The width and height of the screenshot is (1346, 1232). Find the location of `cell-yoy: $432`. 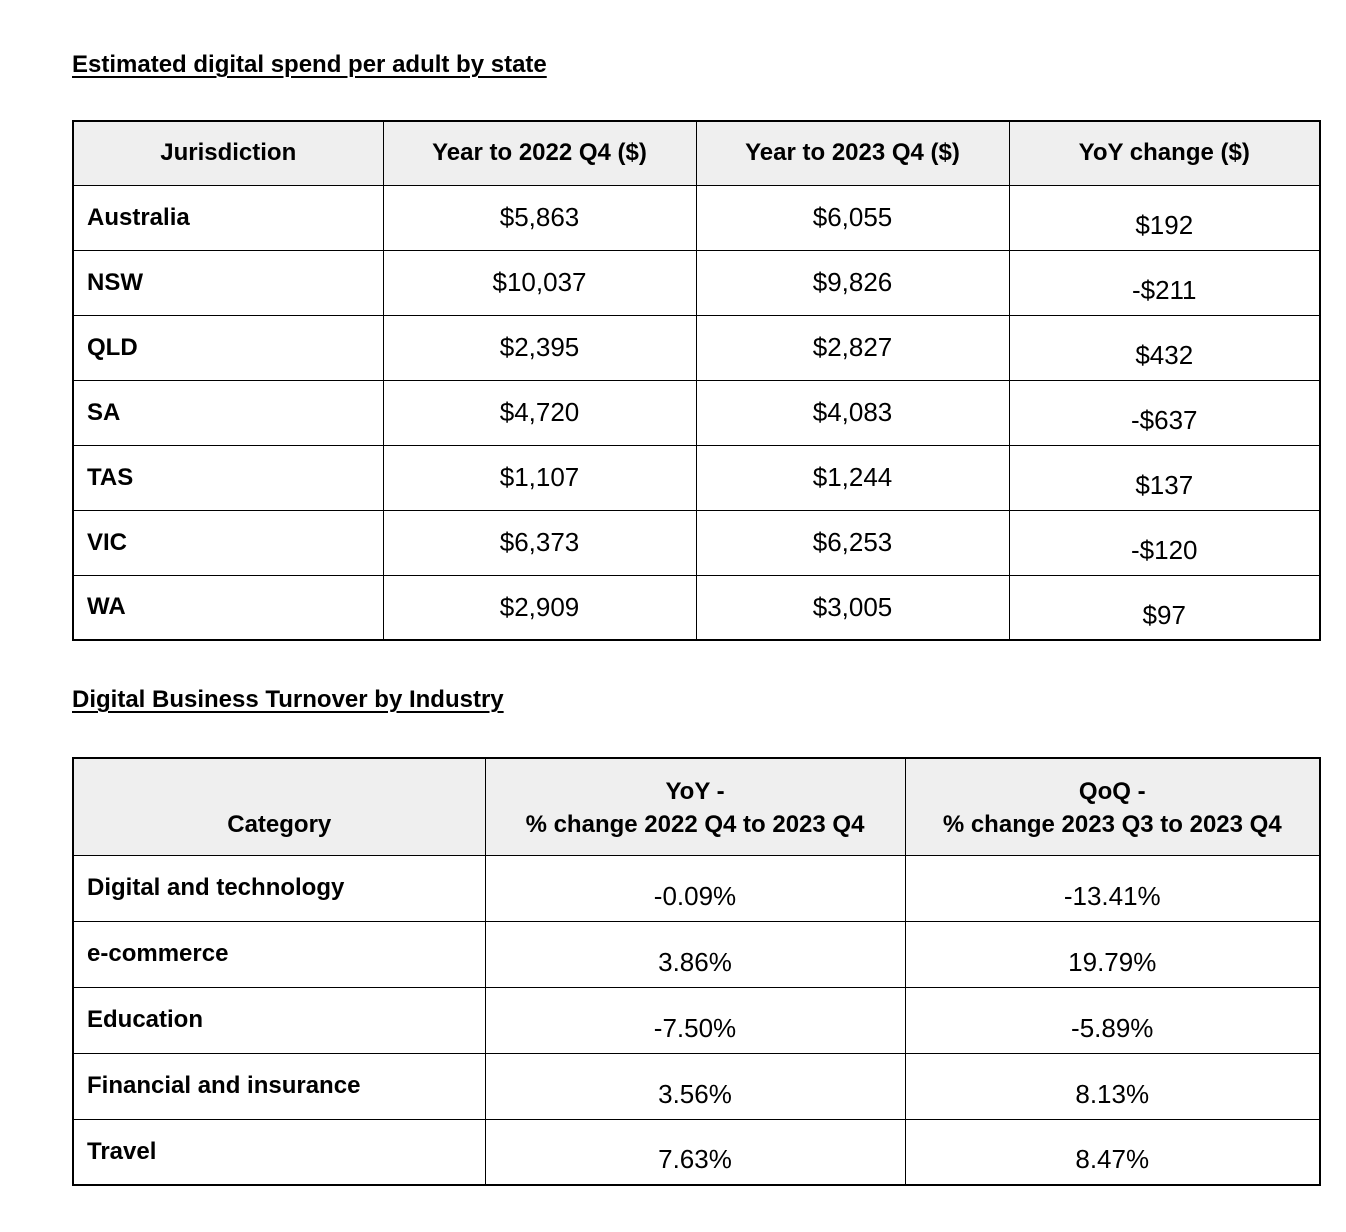

cell-yoy: $432 is located at coordinates (1164, 347).